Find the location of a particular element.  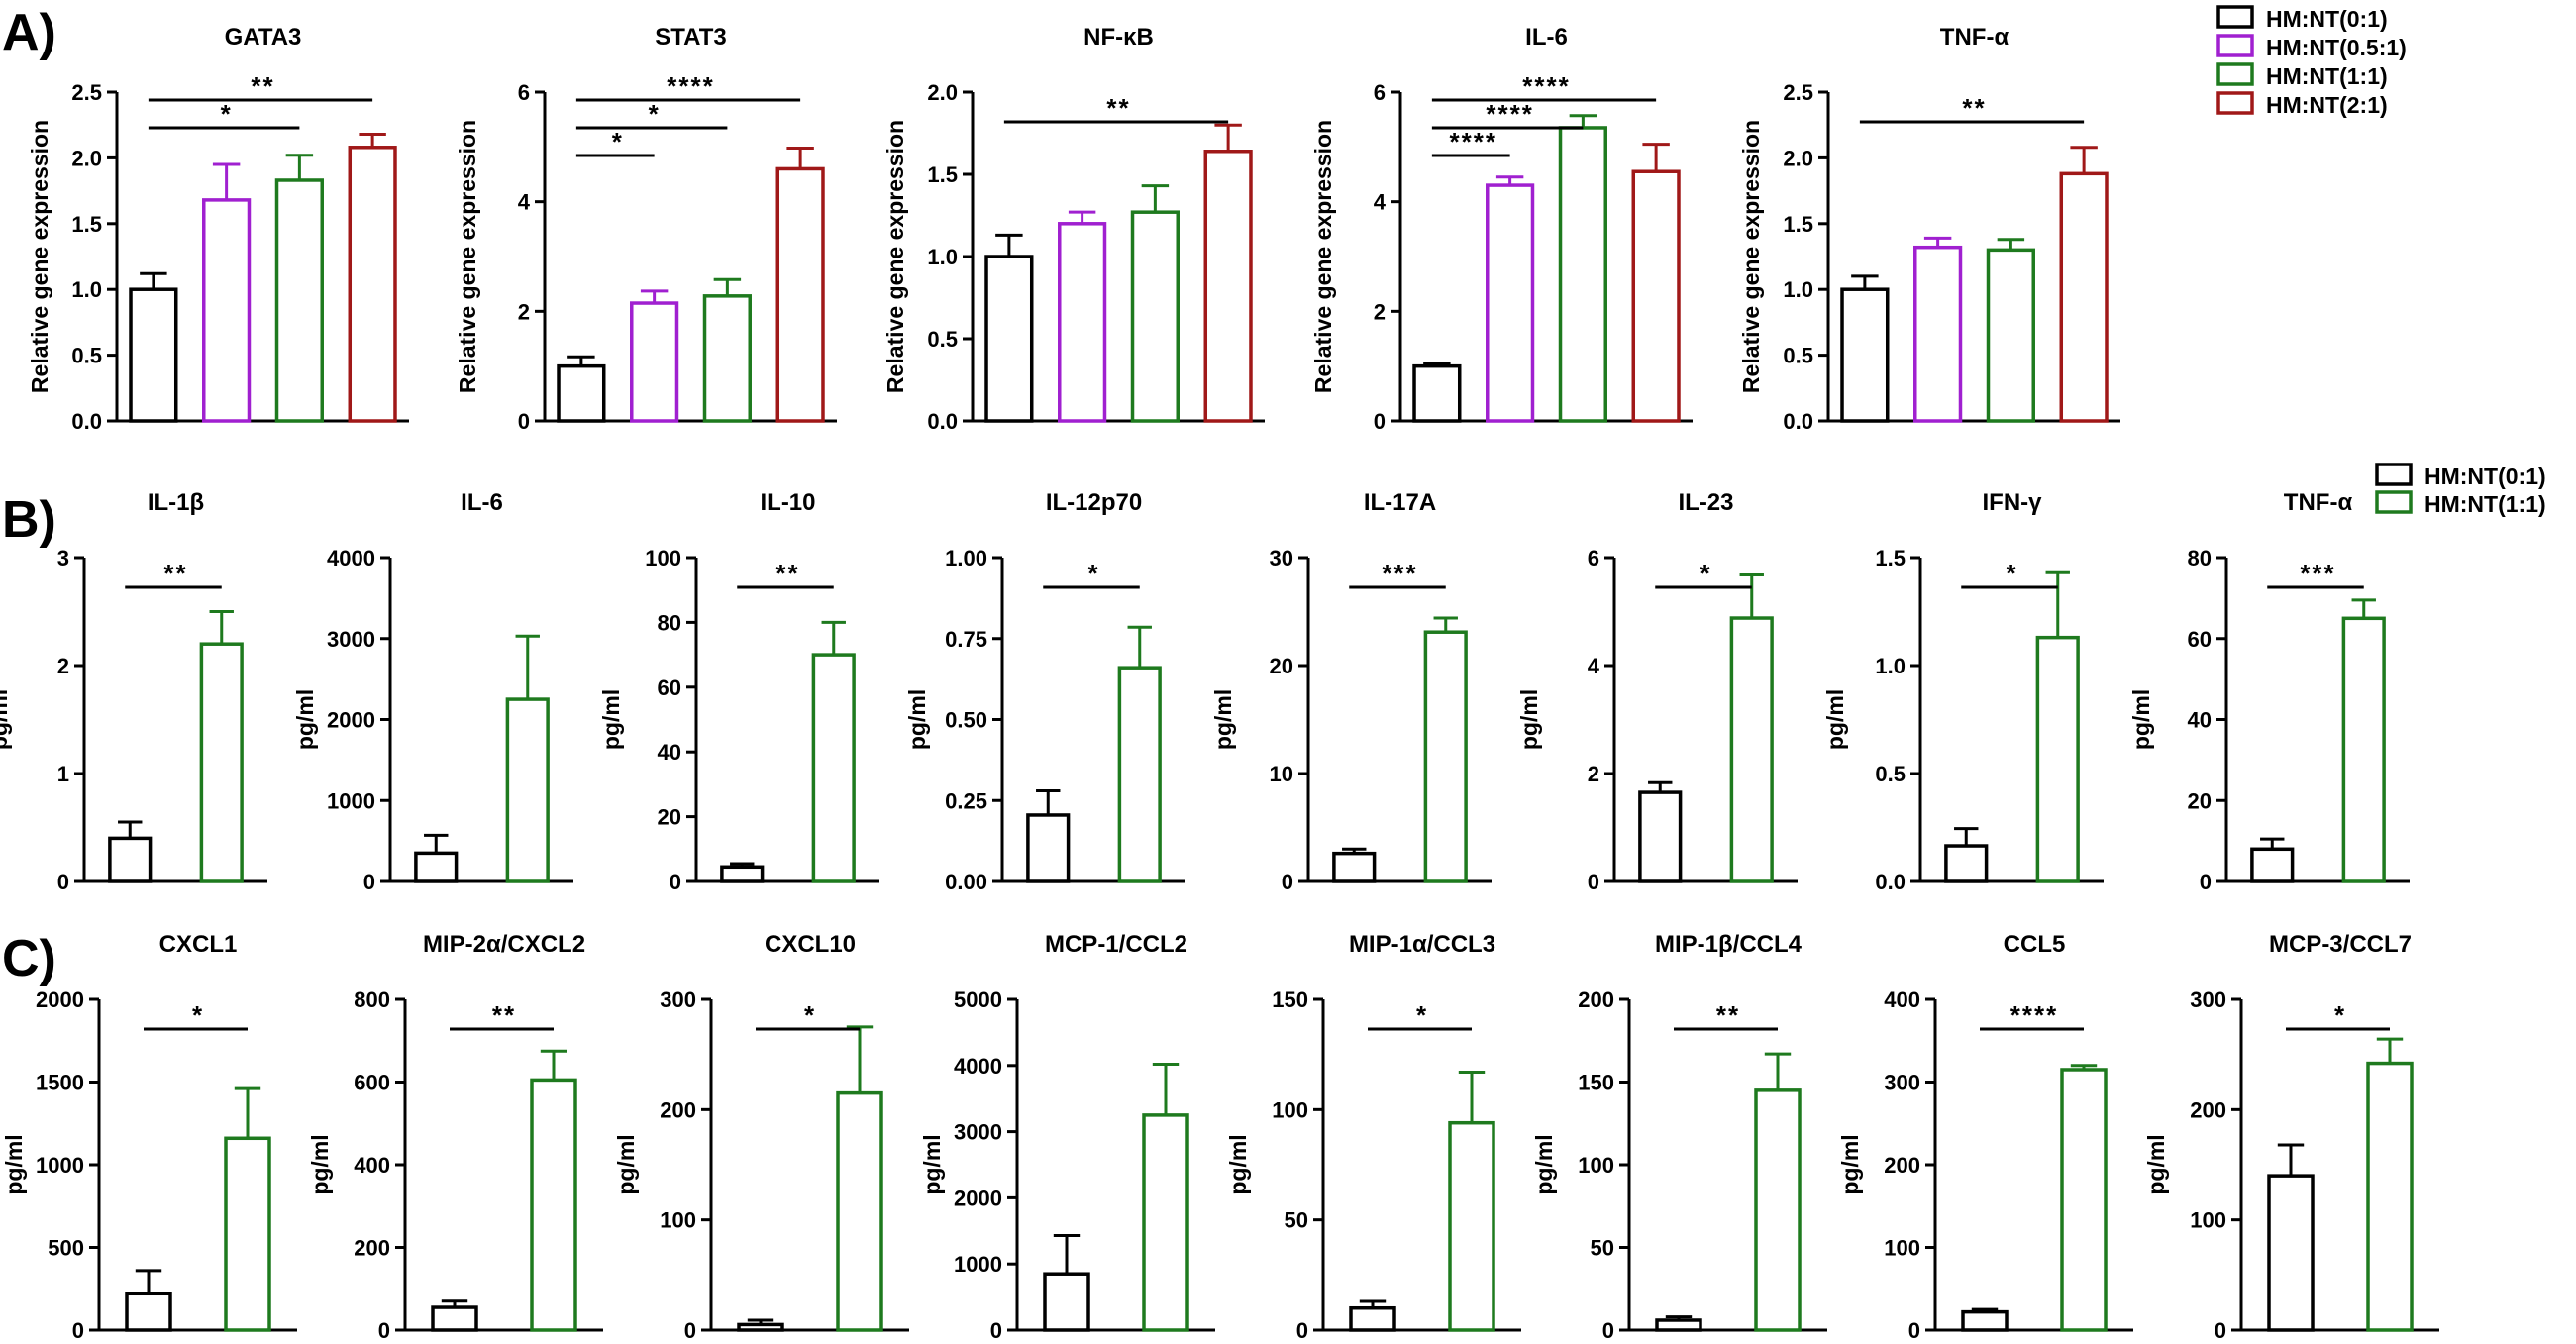

y-tick-label: 2000 is located at coordinates (60, 1000).